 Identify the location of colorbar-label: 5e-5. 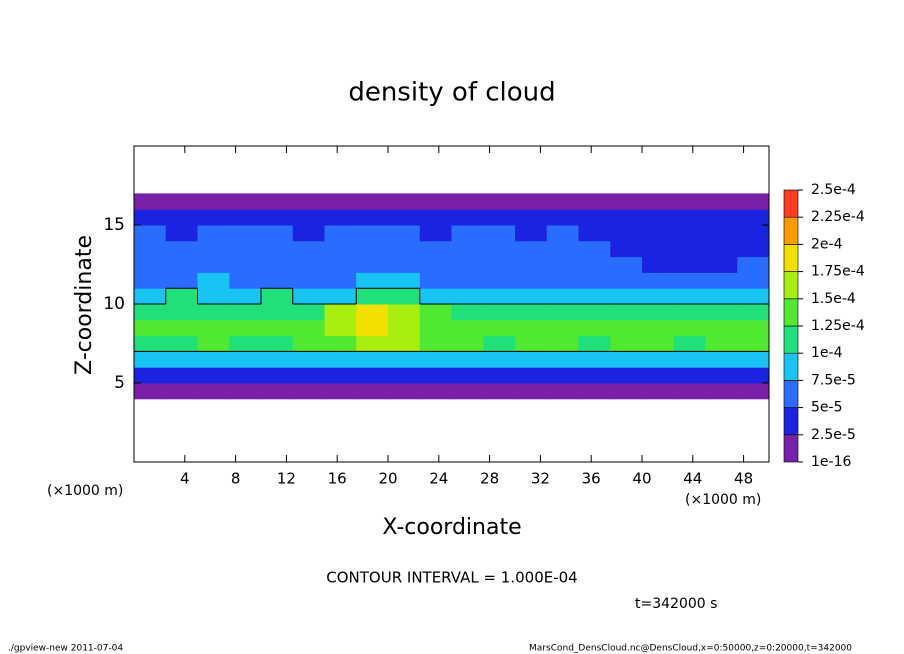
(826, 408).